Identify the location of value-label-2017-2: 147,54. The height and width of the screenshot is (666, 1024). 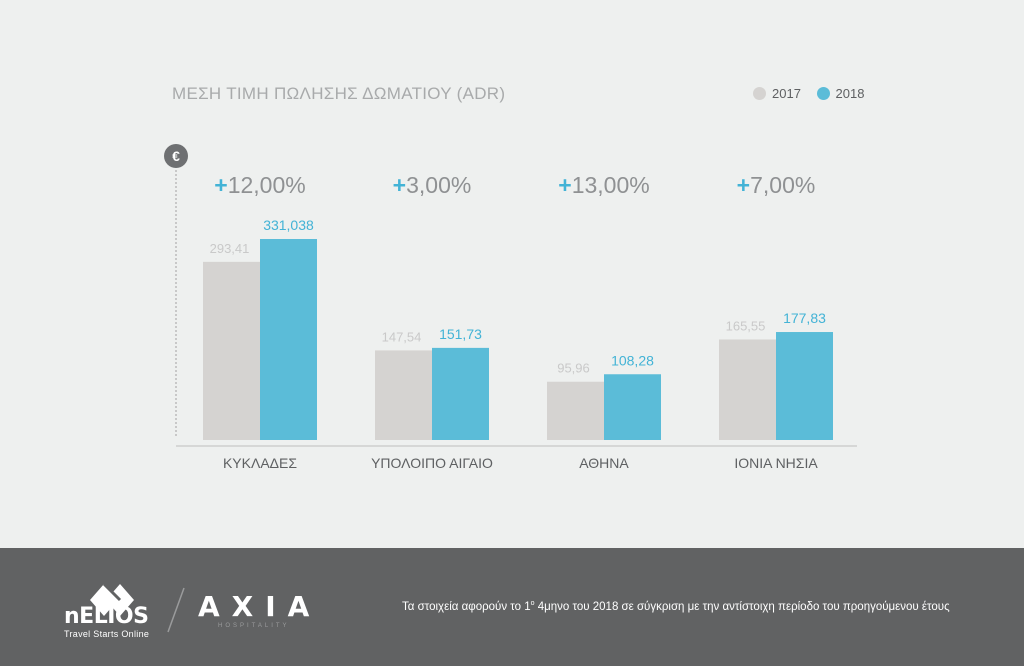
(402, 336).